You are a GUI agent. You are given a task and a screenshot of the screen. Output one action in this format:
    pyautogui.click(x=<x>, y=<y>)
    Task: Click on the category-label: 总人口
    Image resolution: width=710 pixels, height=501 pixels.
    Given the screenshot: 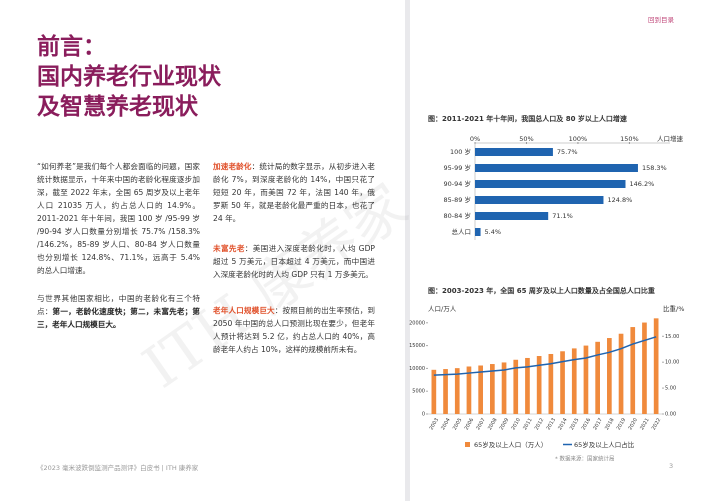 What is the action you would take?
    pyautogui.click(x=462, y=231)
    